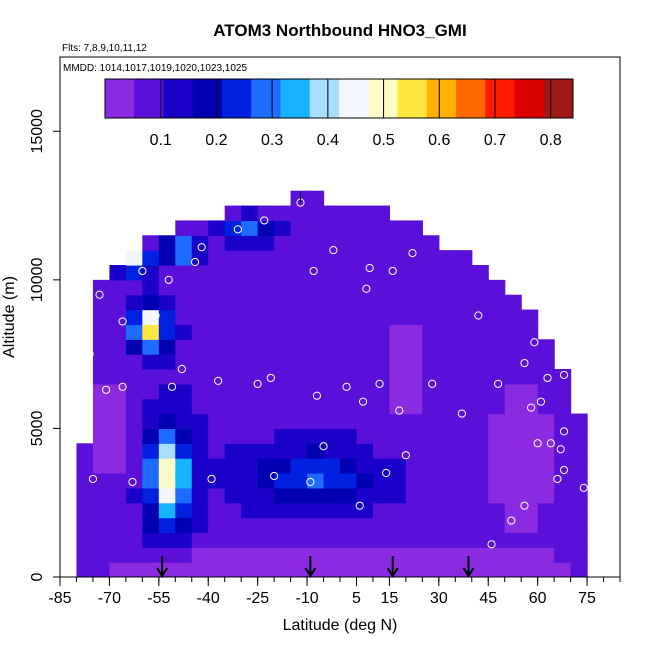 The width and height of the screenshot is (650, 650). Describe the element at coordinates (208, 598) in the screenshot. I see `x-tick-label: -40` at that location.